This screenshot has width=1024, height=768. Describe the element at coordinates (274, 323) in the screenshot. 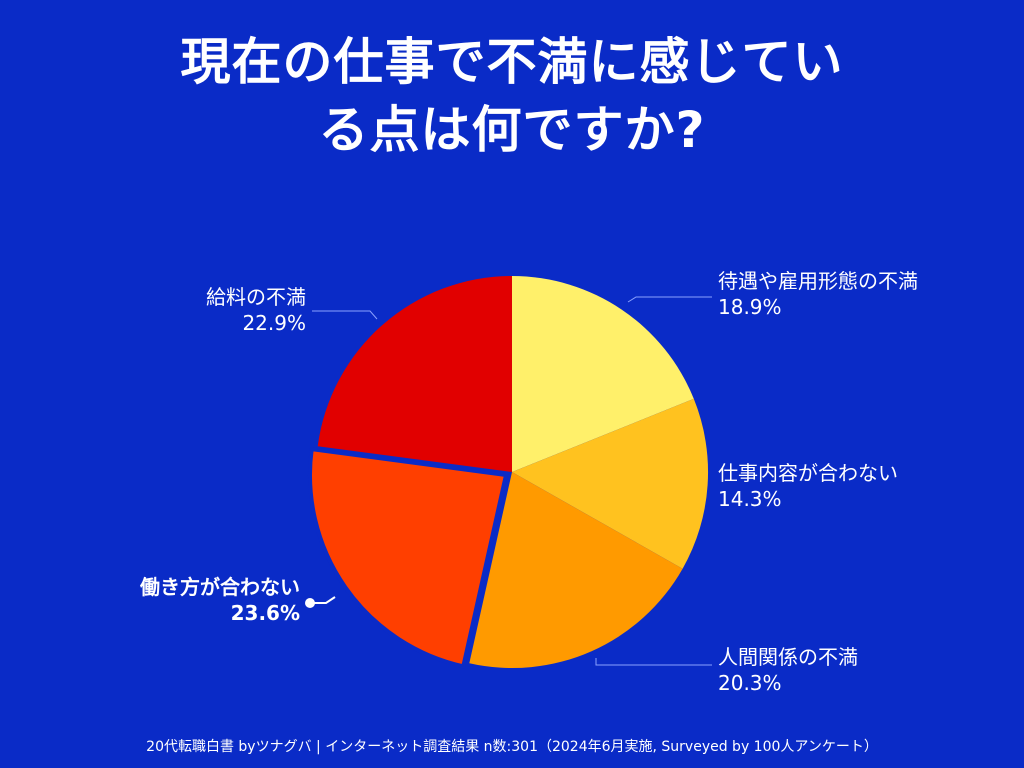

I see `label-salary-value: 22.9%` at that location.